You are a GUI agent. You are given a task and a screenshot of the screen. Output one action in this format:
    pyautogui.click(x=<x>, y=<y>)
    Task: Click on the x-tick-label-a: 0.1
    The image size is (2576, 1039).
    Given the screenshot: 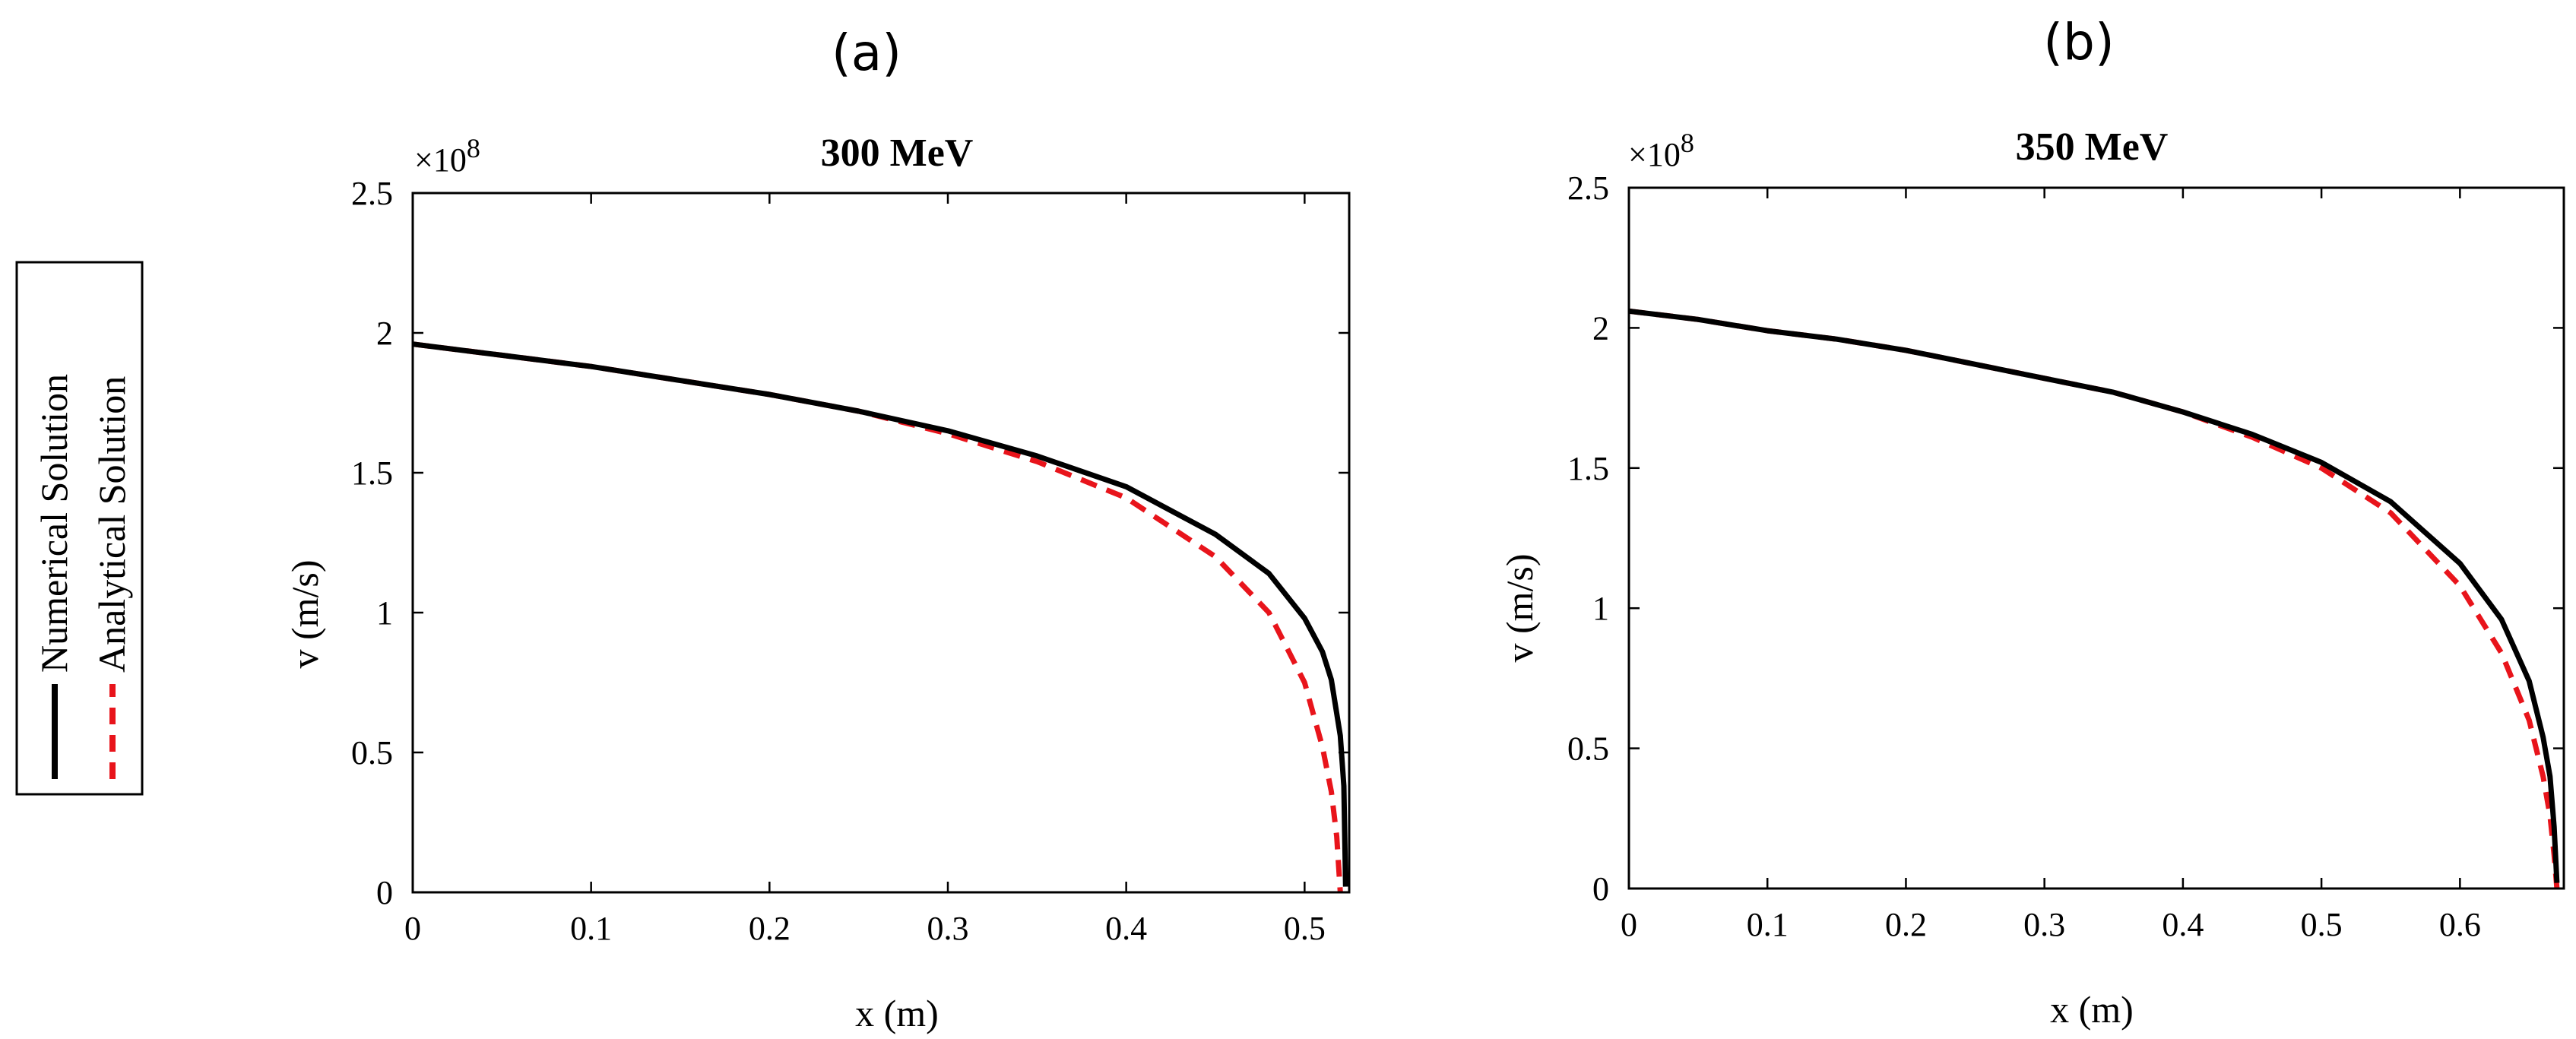 What is the action you would take?
    pyautogui.click(x=591, y=928)
    